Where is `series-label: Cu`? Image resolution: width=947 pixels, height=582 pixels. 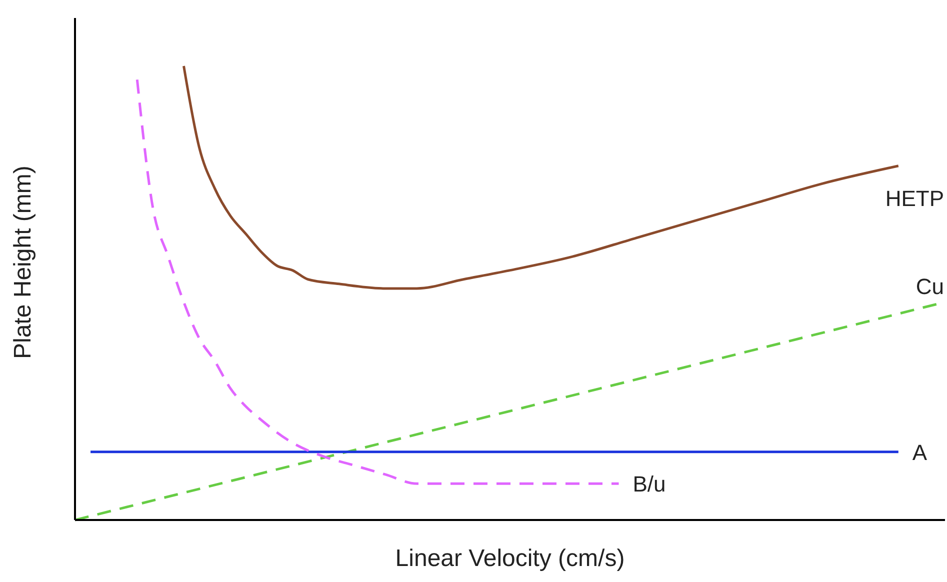
series-label: Cu is located at coordinates (930, 287).